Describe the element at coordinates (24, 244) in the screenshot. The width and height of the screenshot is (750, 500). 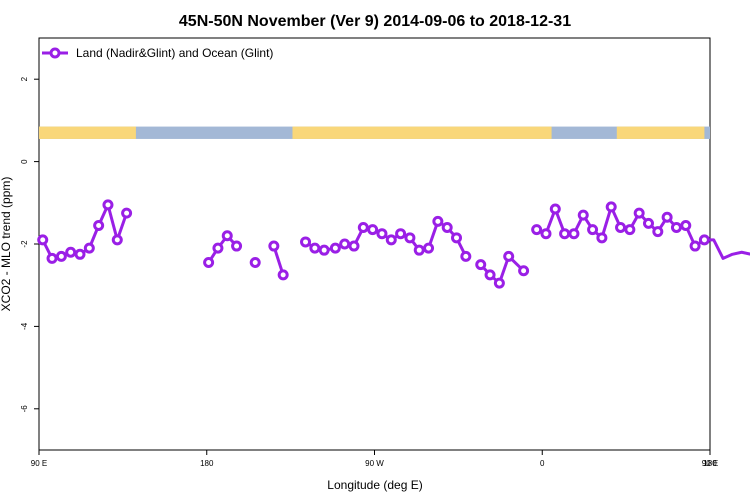
I see `y-tick-label: -2` at that location.